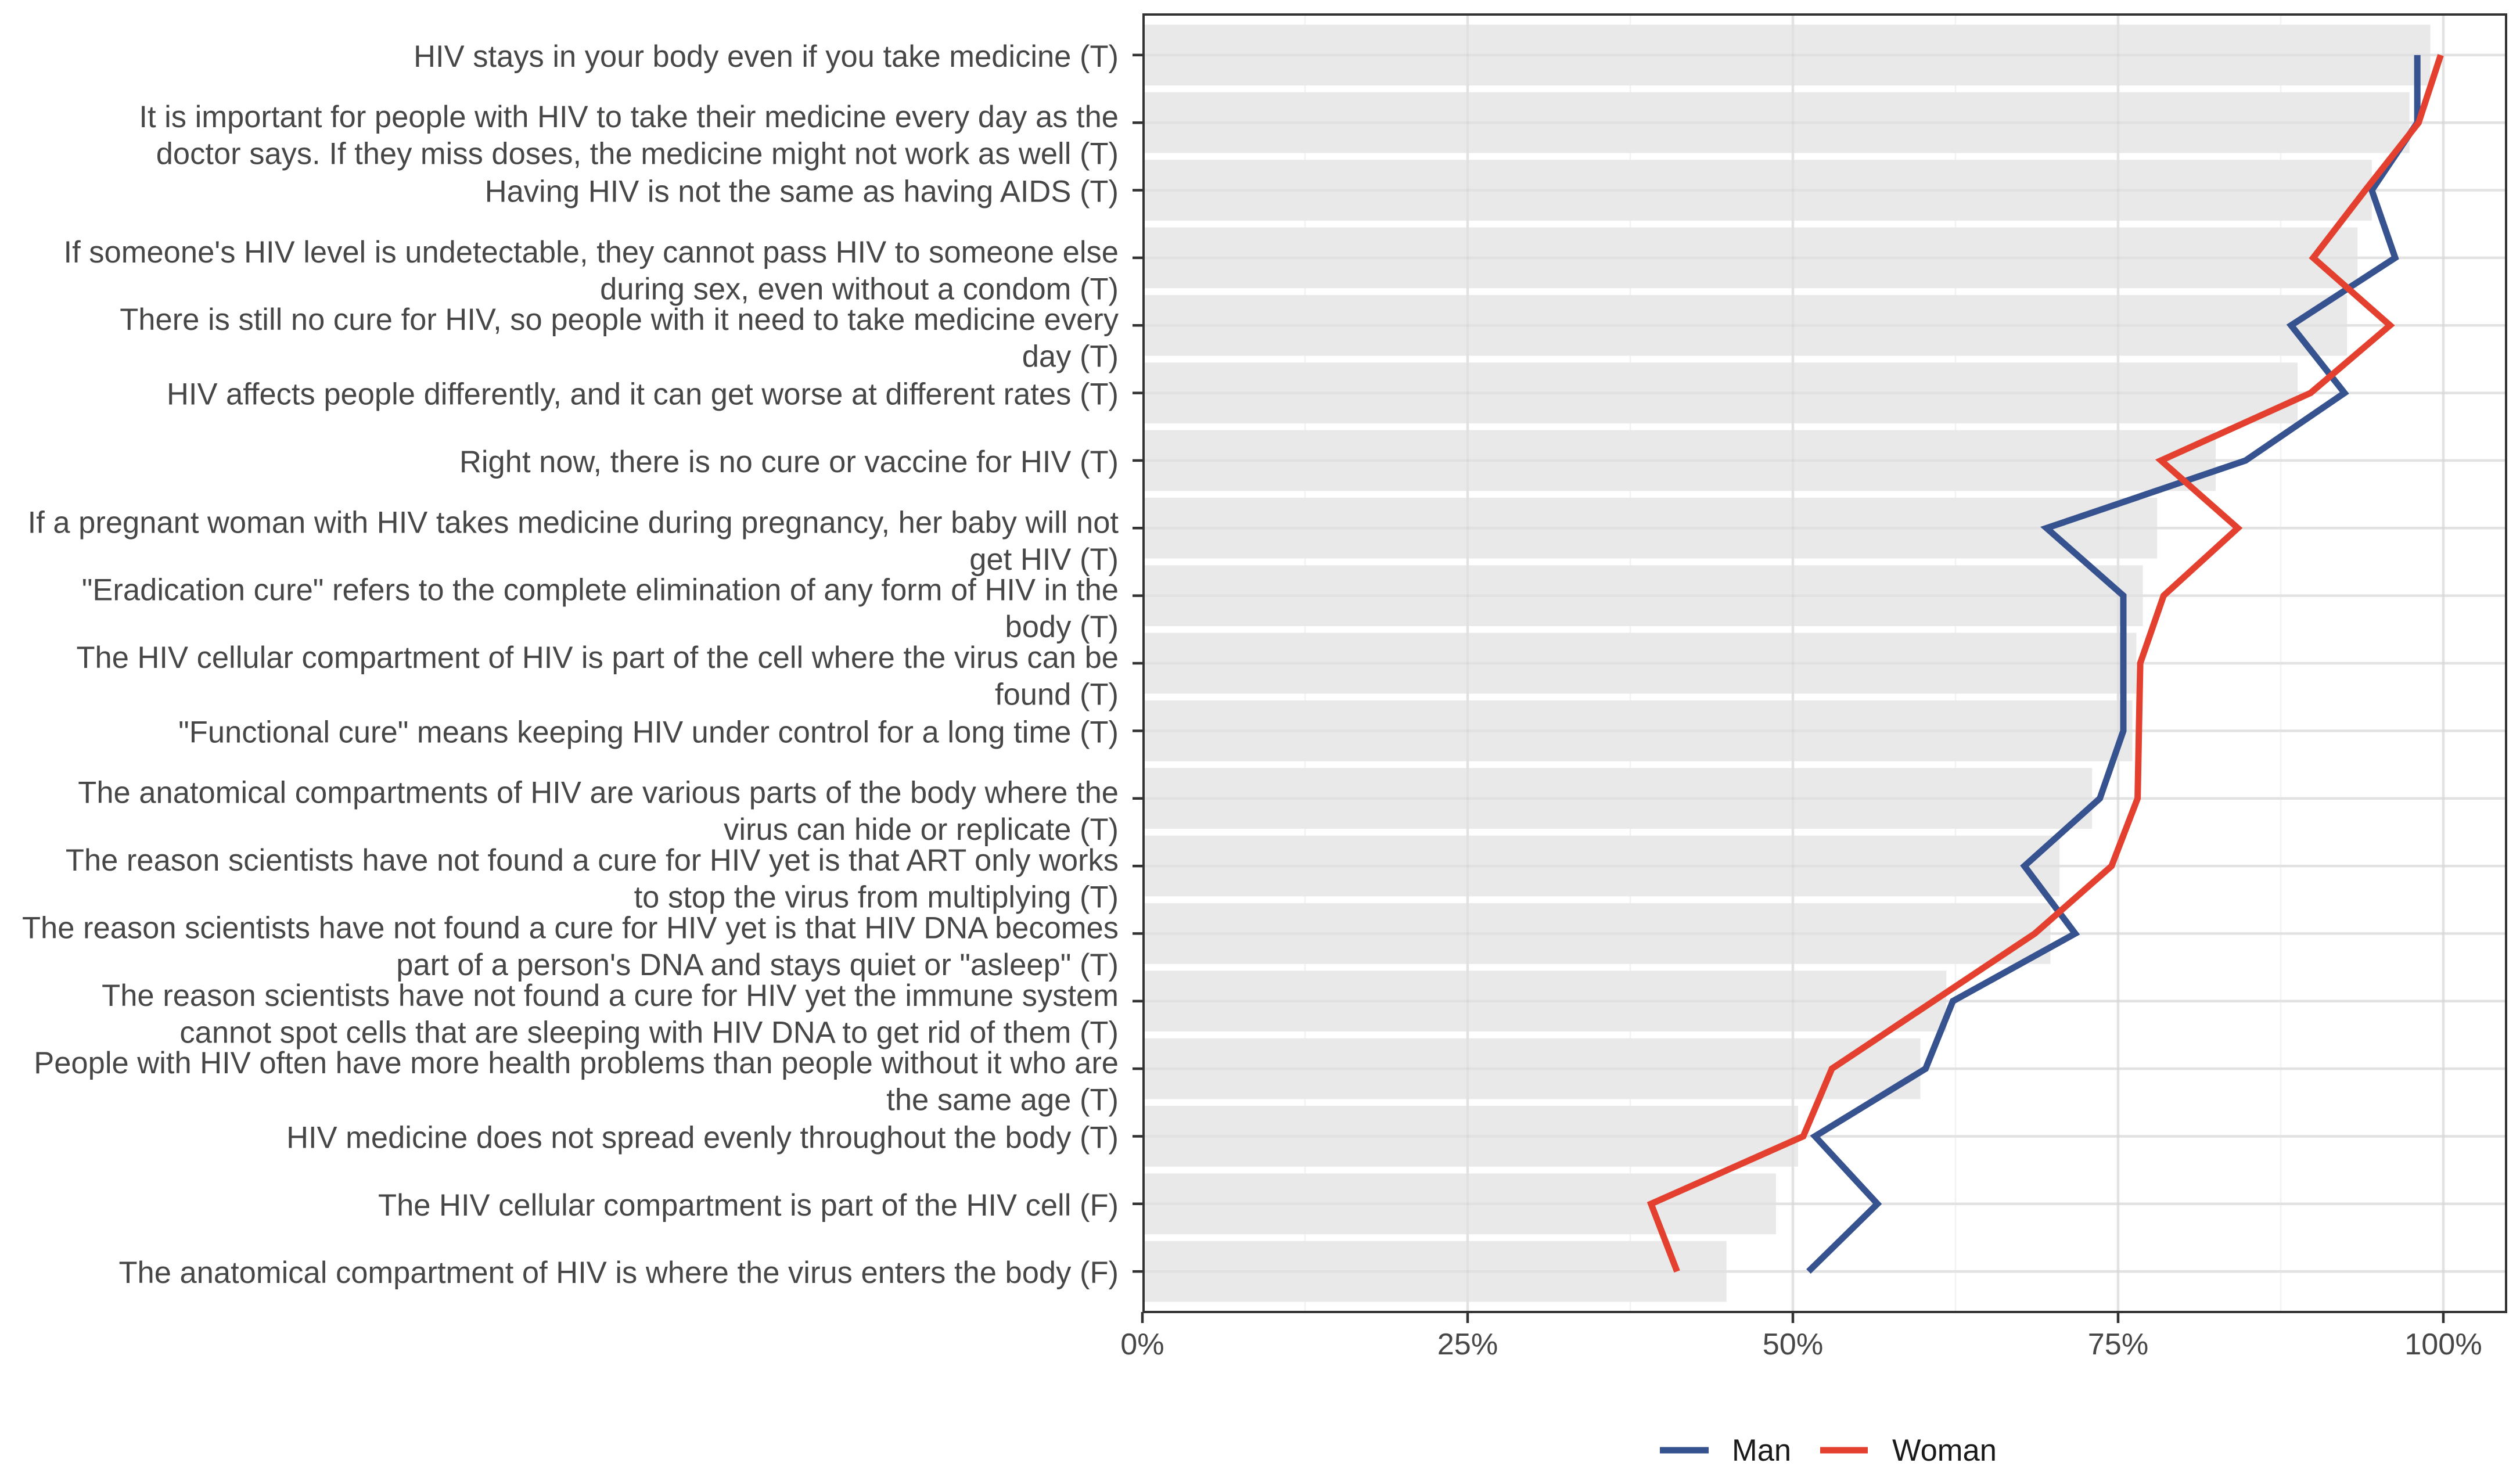 The height and width of the screenshot is (1481, 2520). I want to click on svg-text: 50%, so click(1793, 1345).